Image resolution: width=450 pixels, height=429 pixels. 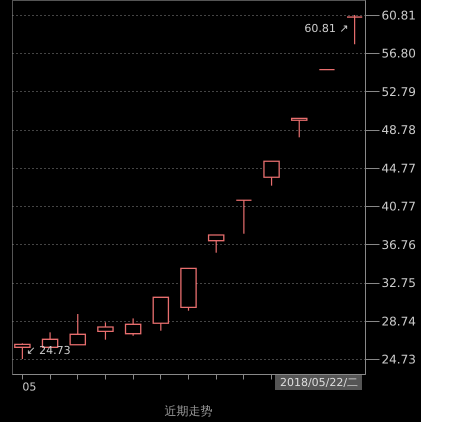 What do you see at coordinates (399, 130) in the screenshot?
I see `y-tick-label: 48.78` at bounding box center [399, 130].